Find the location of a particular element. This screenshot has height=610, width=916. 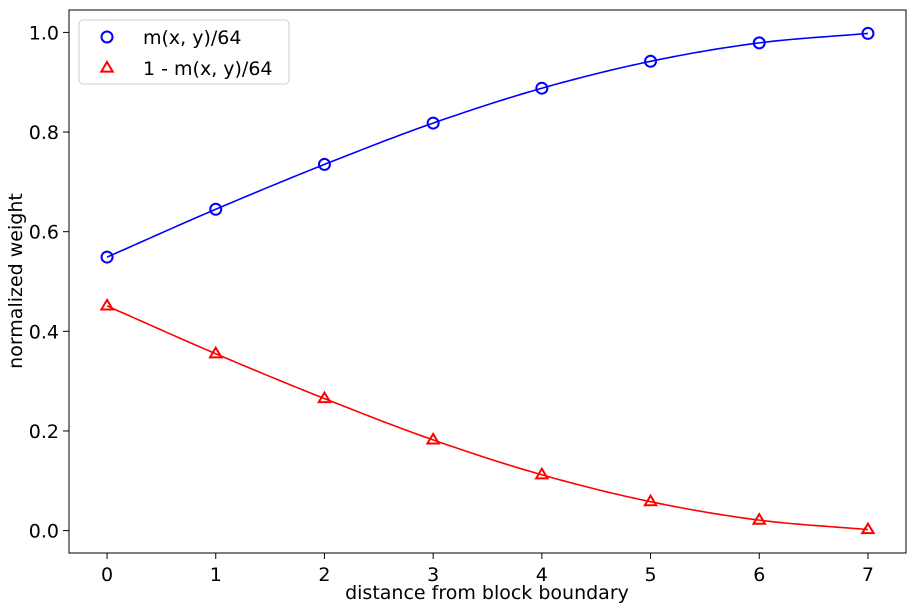

y-tick-label: 0.0 is located at coordinates (44, 532).